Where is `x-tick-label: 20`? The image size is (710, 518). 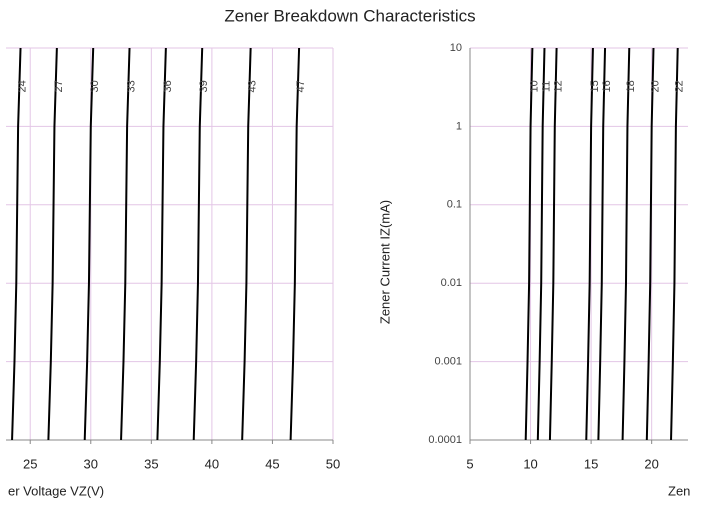
x-tick-label: 20 is located at coordinates (651, 463).